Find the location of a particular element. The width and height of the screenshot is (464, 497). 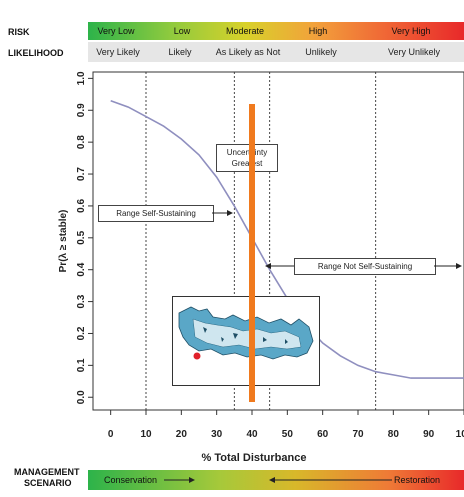

likelihood-very-likely: Very Likely is located at coordinates (118, 52).